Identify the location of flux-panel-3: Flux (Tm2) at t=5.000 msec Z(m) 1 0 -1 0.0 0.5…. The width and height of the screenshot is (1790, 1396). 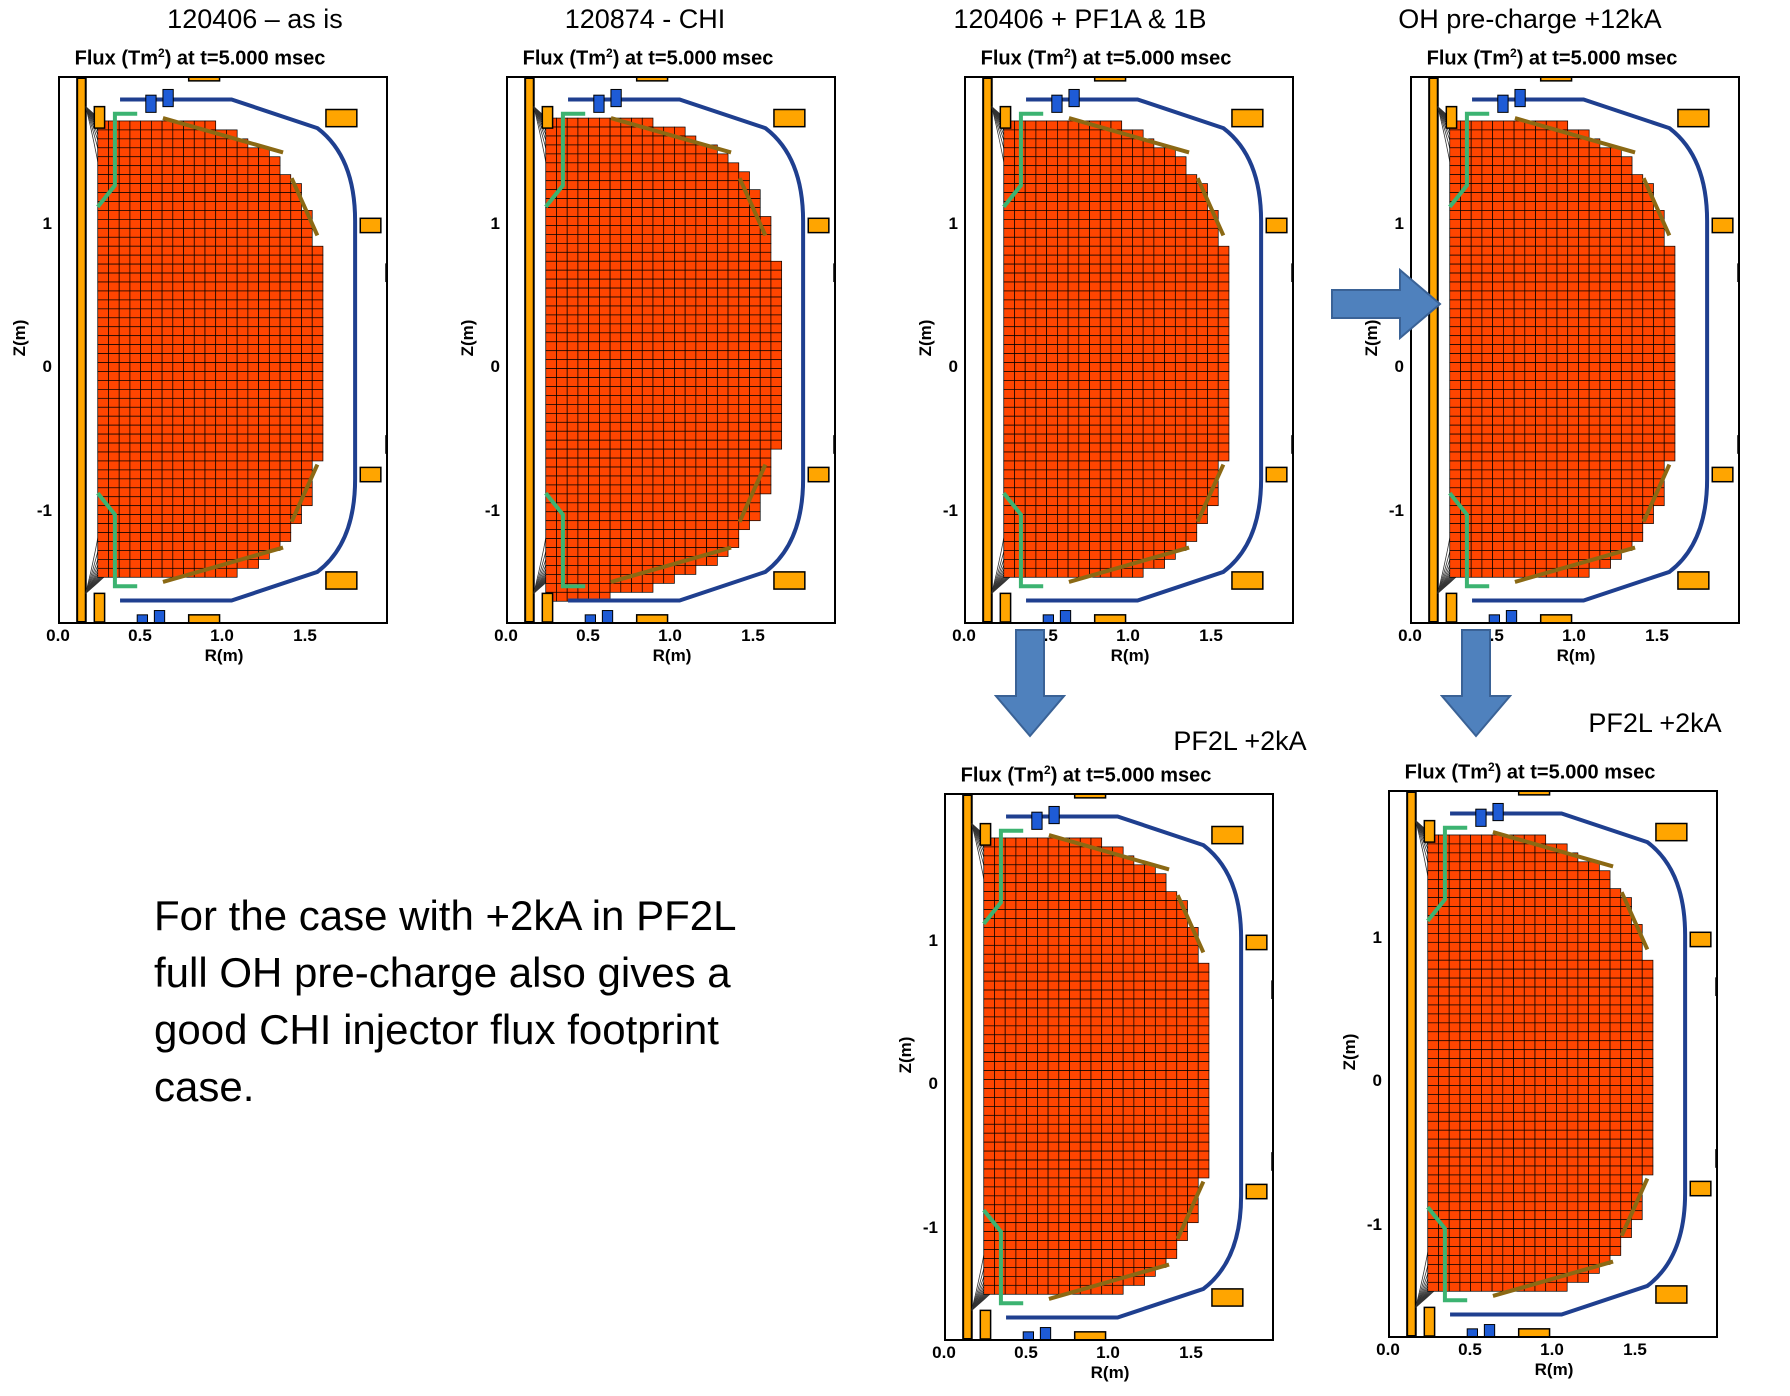
(1106, 355).